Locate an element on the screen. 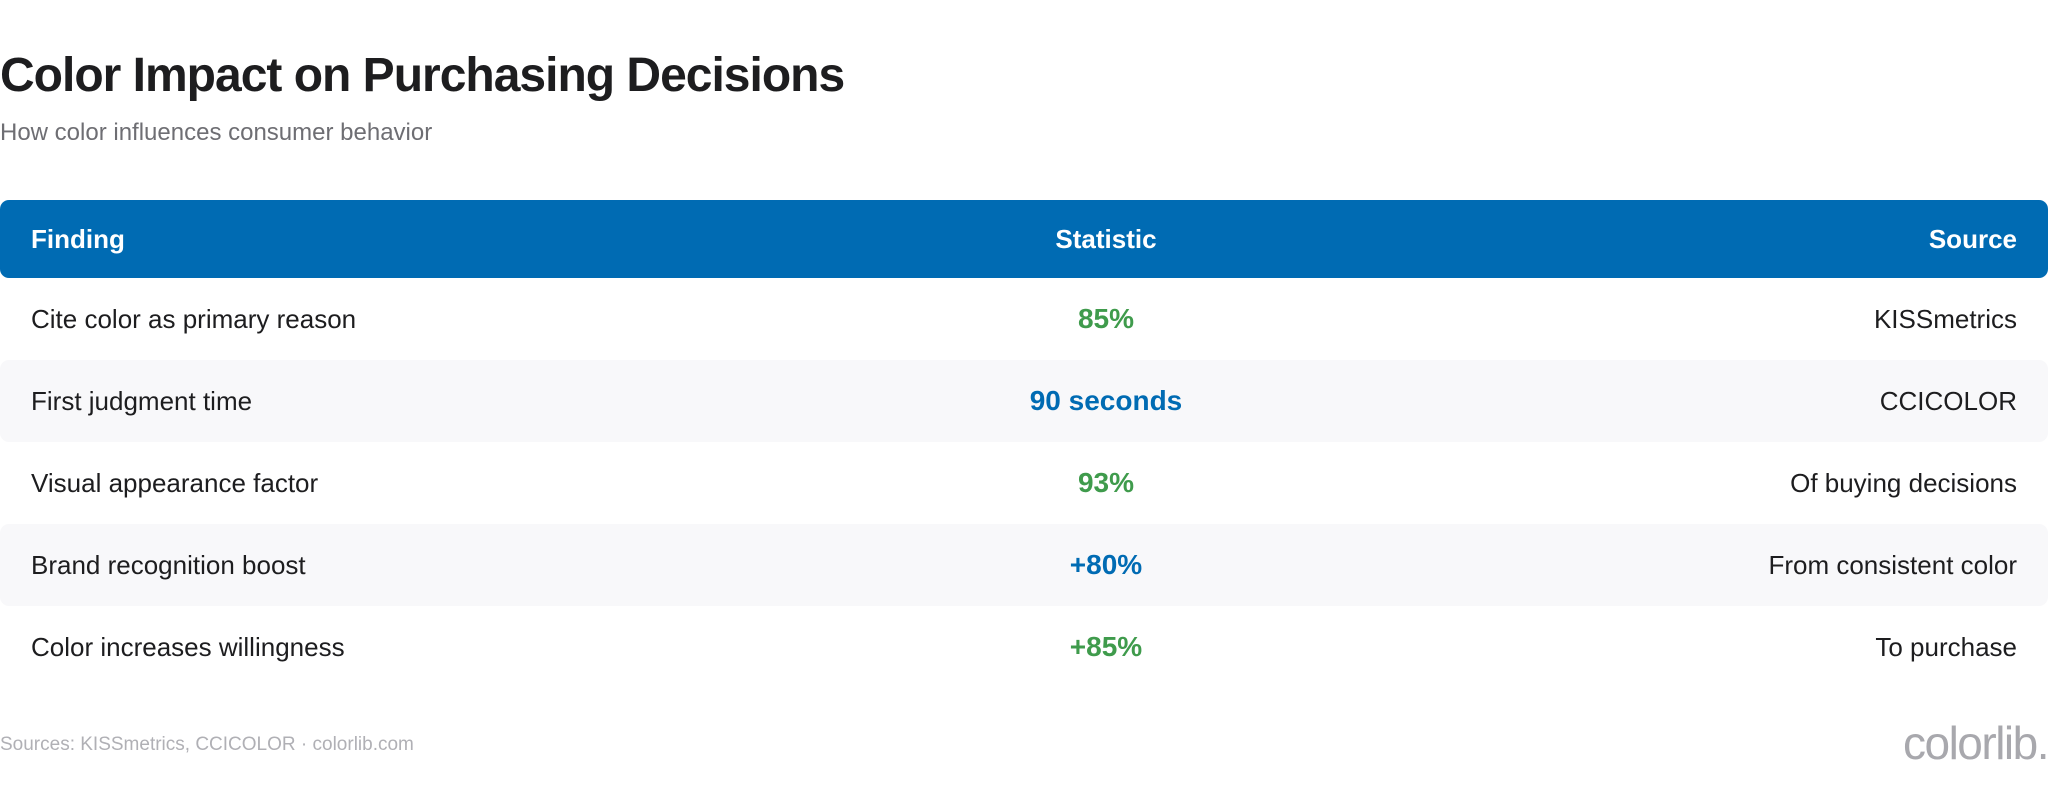  column-header-statistic: Statistic is located at coordinates (1106, 238).